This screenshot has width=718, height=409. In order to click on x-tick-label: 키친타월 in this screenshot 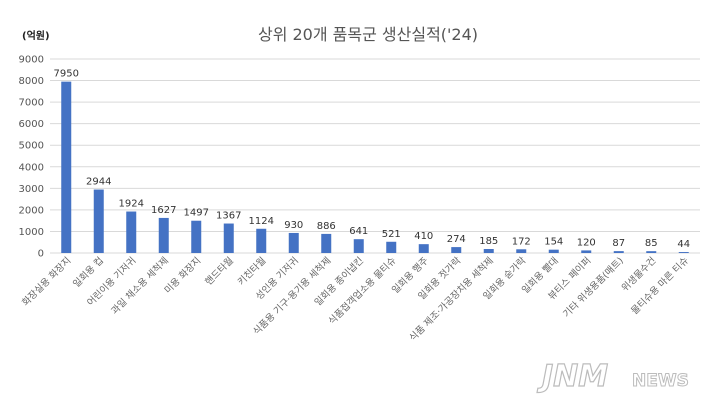, I will do `click(251, 271)`.